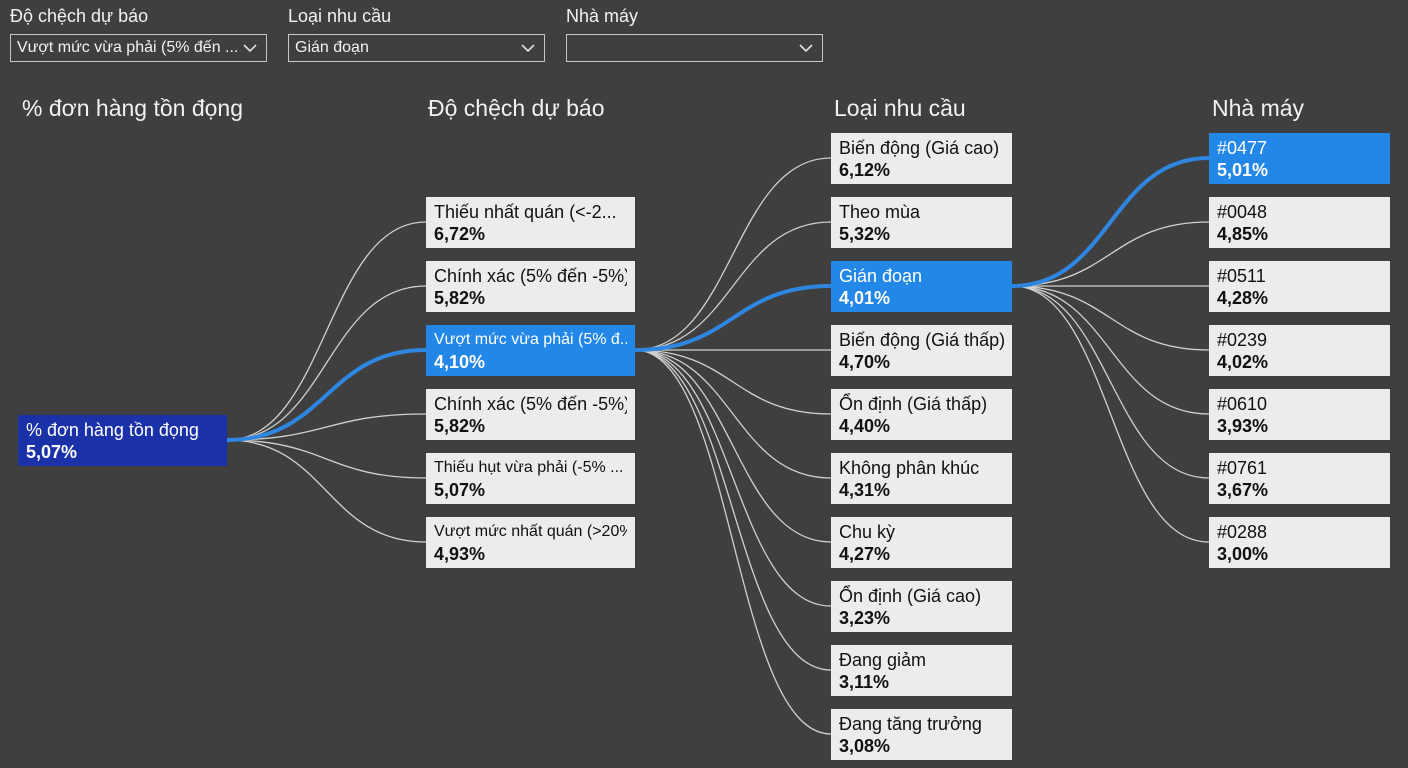  What do you see at coordinates (1242, 212) in the screenshot?
I see `tree-node-label: #0048` at bounding box center [1242, 212].